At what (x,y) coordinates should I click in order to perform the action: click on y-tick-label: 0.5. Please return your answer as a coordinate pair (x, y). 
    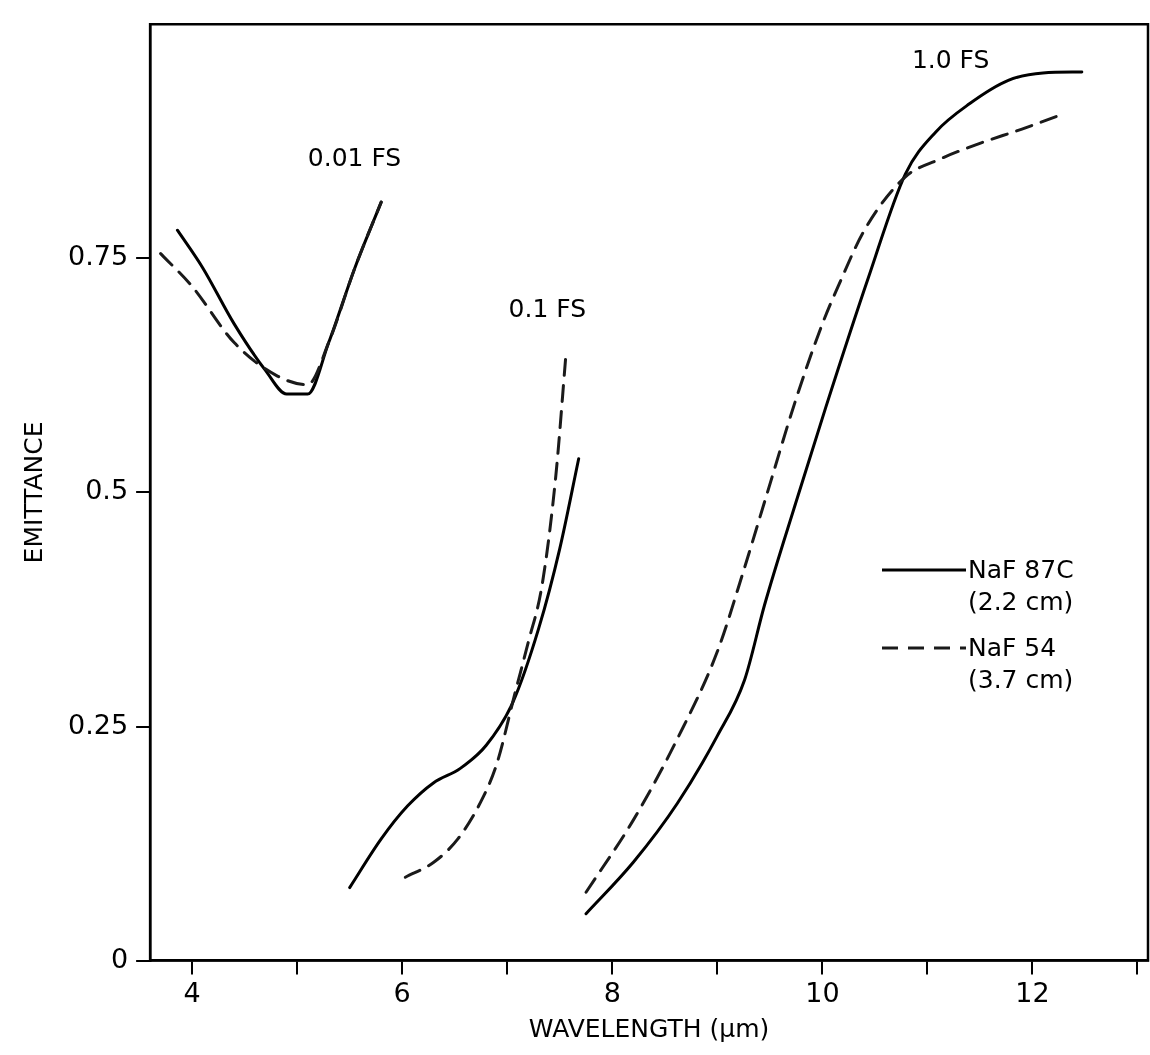
    Looking at the image, I should click on (107, 490).